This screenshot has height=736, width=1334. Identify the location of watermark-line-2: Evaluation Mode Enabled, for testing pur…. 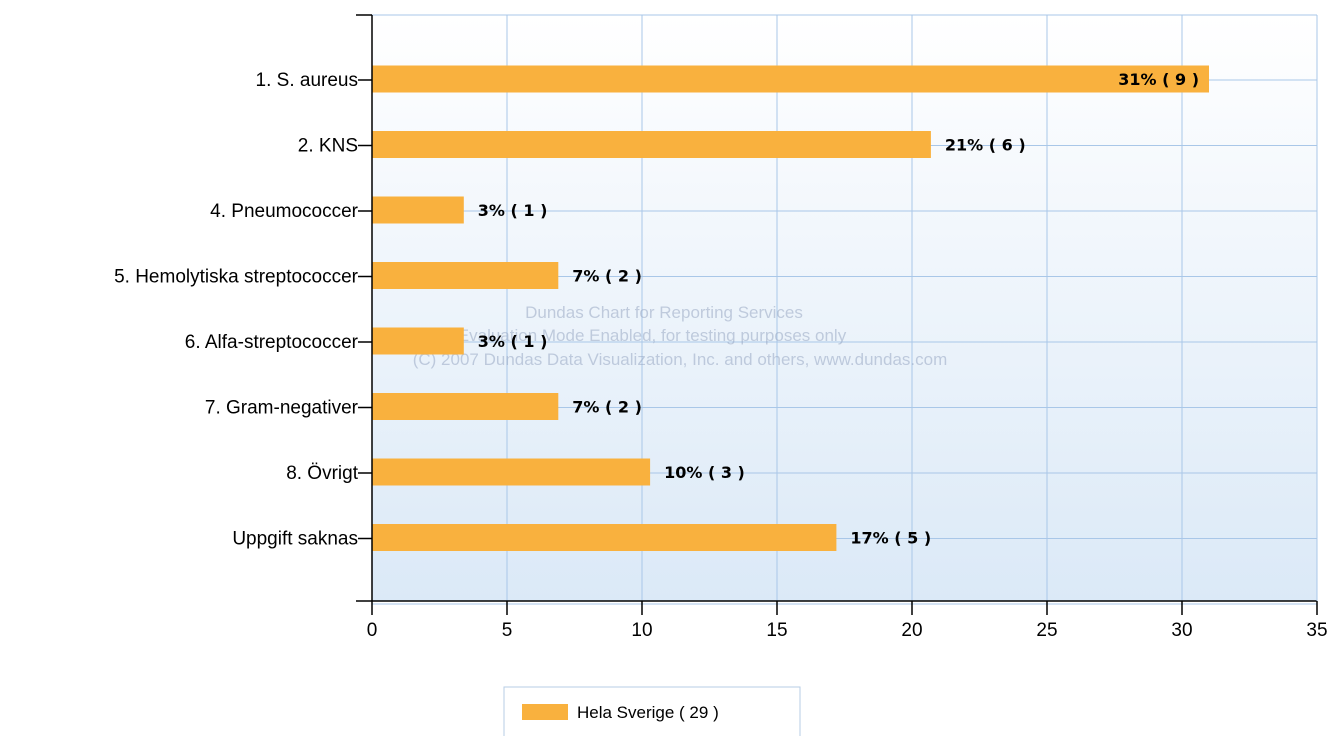
(652, 335).